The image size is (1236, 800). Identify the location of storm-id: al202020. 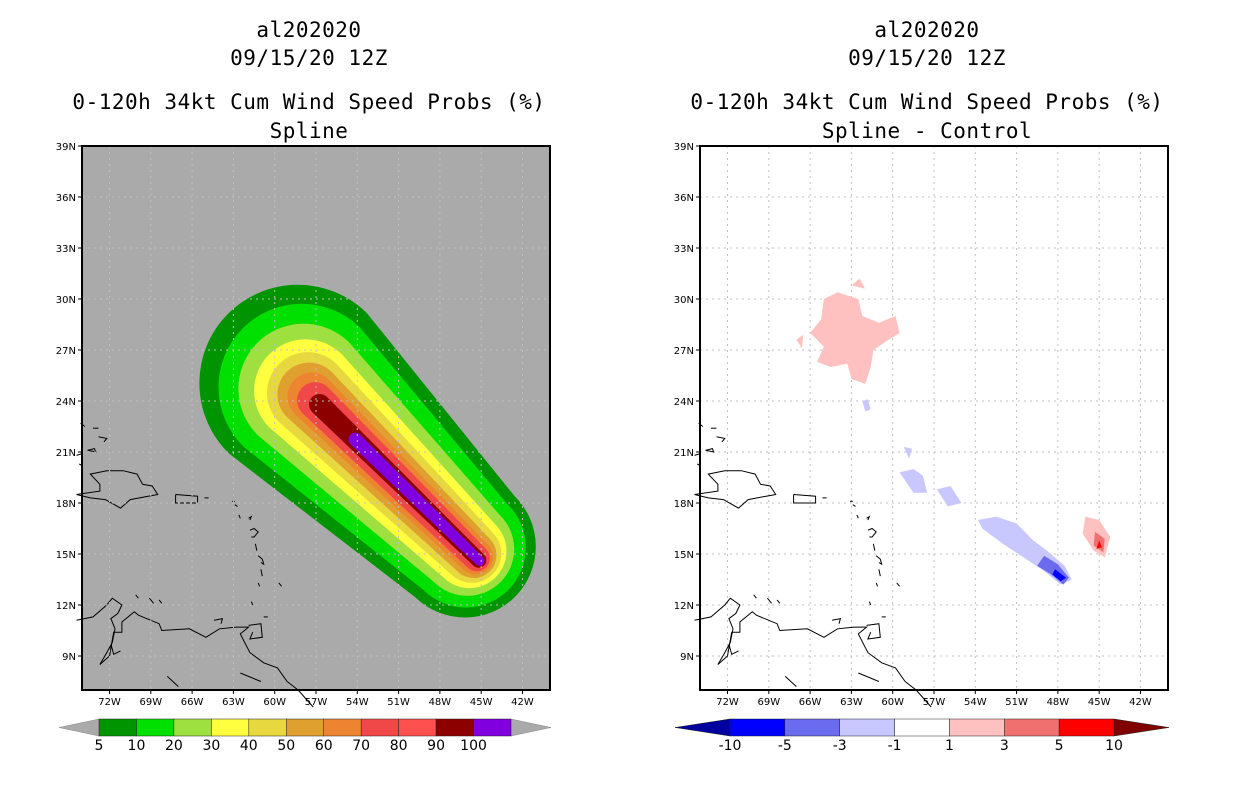
(927, 30).